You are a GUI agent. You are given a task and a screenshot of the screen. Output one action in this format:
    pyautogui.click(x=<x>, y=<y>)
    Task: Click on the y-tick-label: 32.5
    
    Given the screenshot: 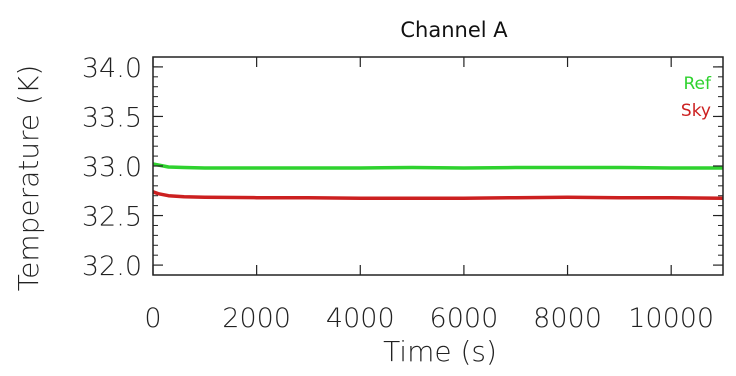 What is the action you would take?
    pyautogui.click(x=112, y=217)
    